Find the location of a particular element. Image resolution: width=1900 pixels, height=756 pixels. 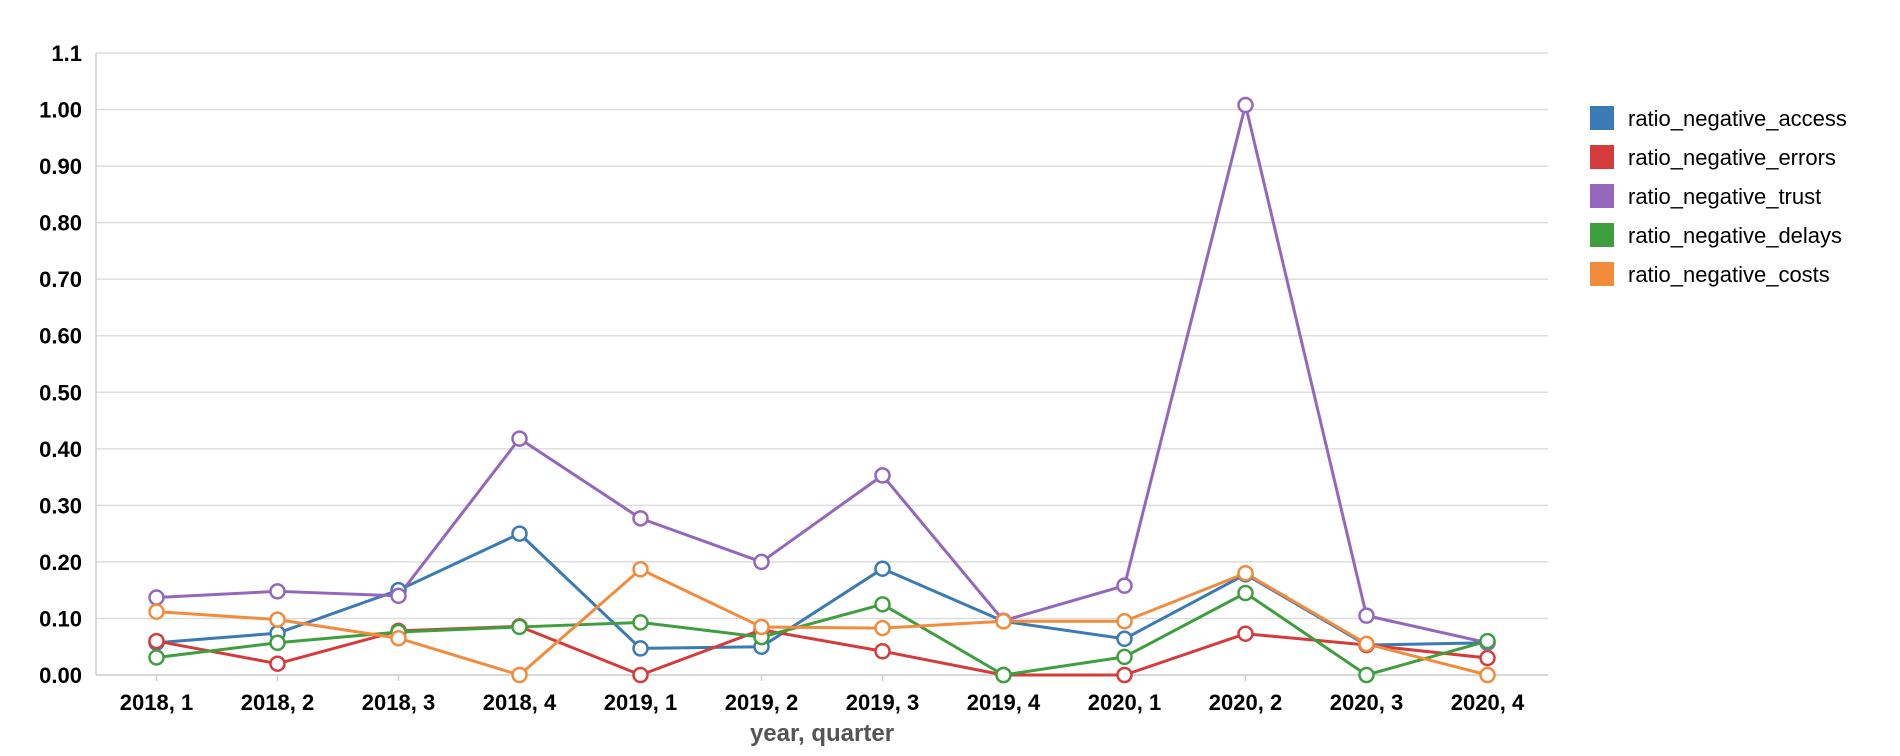

x-tick-label: 2020, 1 is located at coordinates (1124, 702).